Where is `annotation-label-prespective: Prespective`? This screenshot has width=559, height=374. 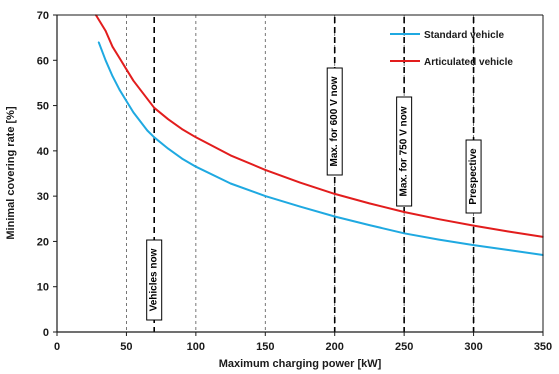
annotation-label-prespective: Prespective is located at coordinates (473, 176).